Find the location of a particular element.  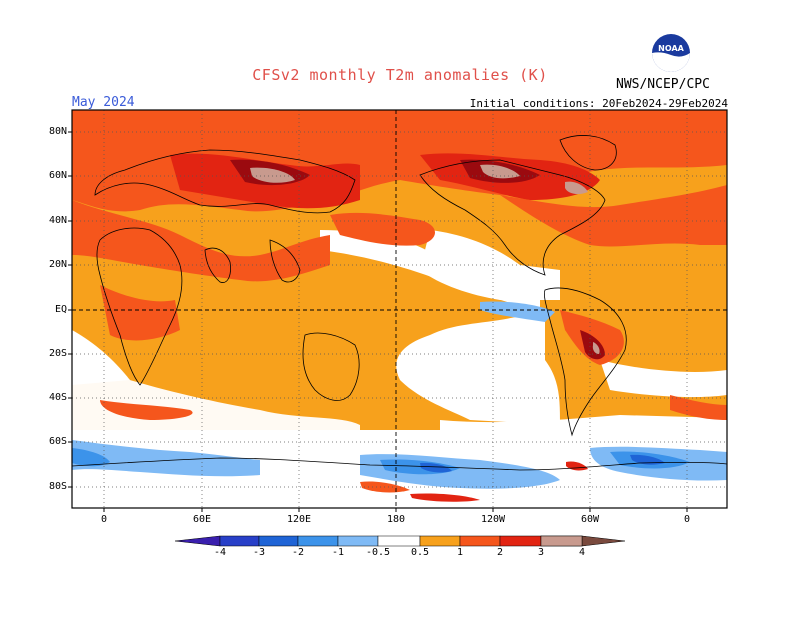

logo-text: NOAA is located at coordinates (671, 48).